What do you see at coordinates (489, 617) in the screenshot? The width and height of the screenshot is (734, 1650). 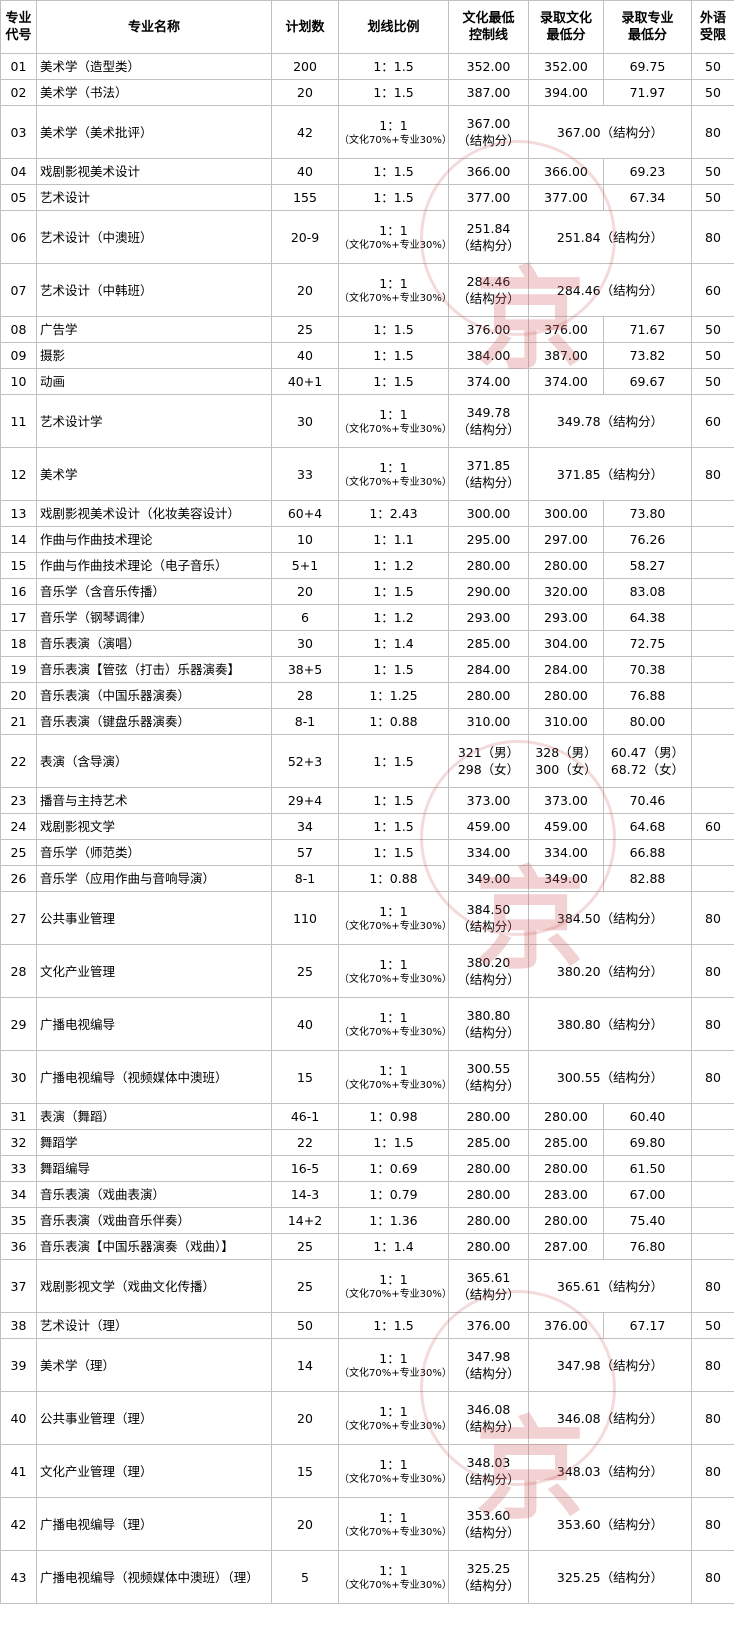 I see `culture-cutoff-text: 293.00` at bounding box center [489, 617].